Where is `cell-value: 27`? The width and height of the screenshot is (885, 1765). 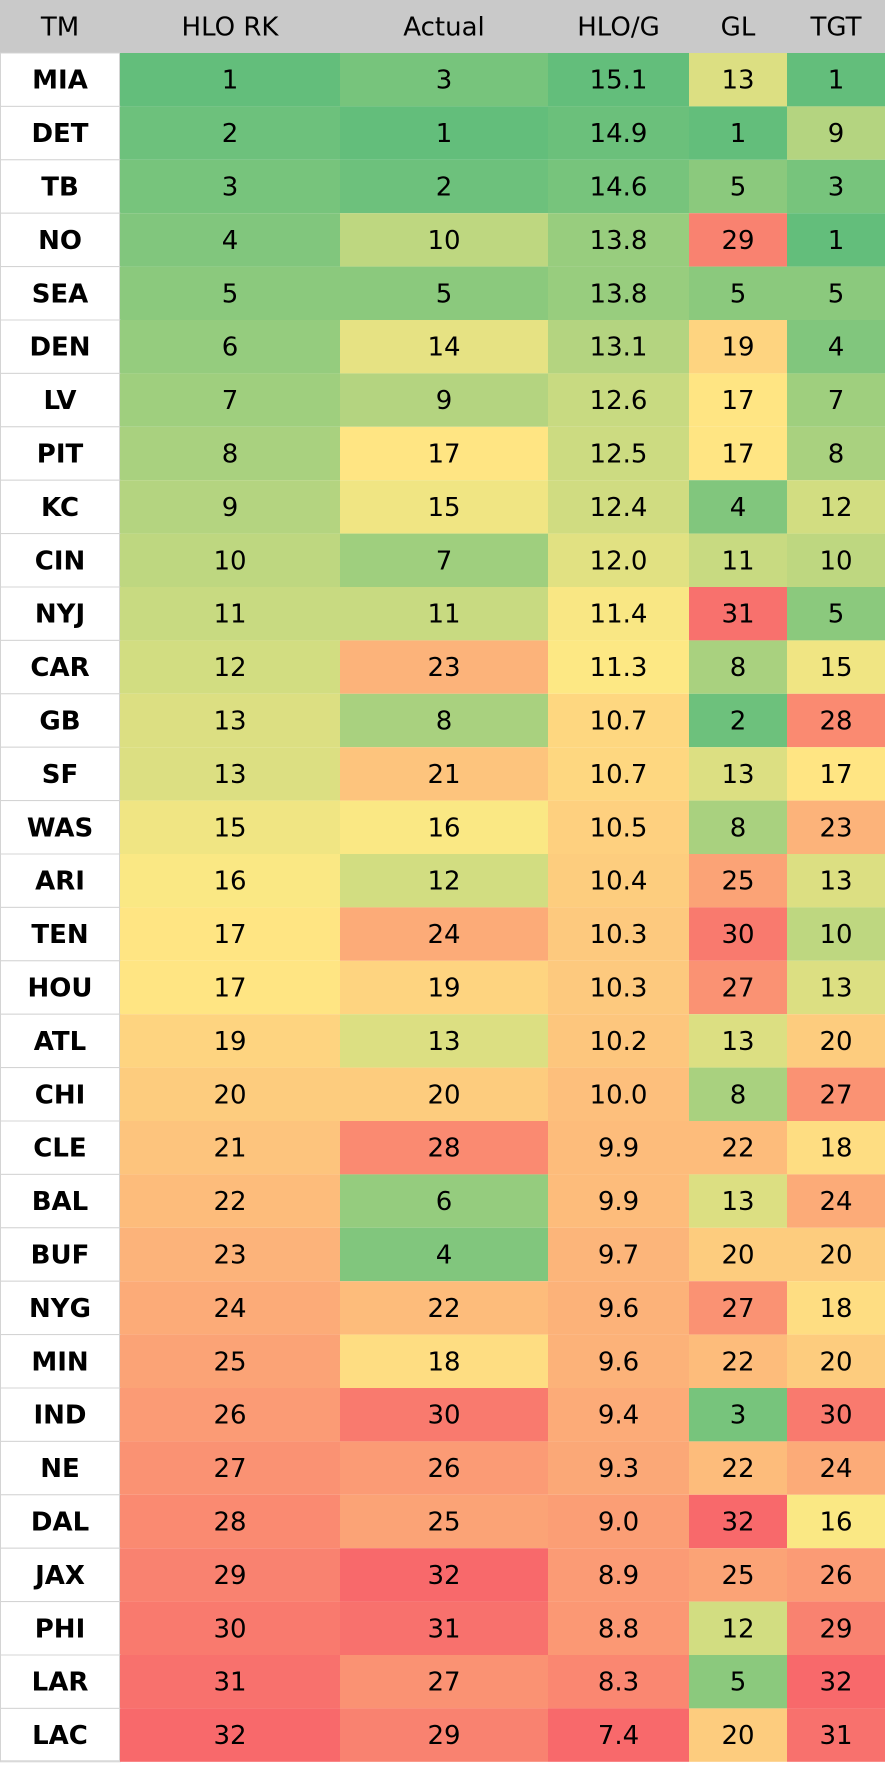 cell-value: 27 is located at coordinates (835, 1095).